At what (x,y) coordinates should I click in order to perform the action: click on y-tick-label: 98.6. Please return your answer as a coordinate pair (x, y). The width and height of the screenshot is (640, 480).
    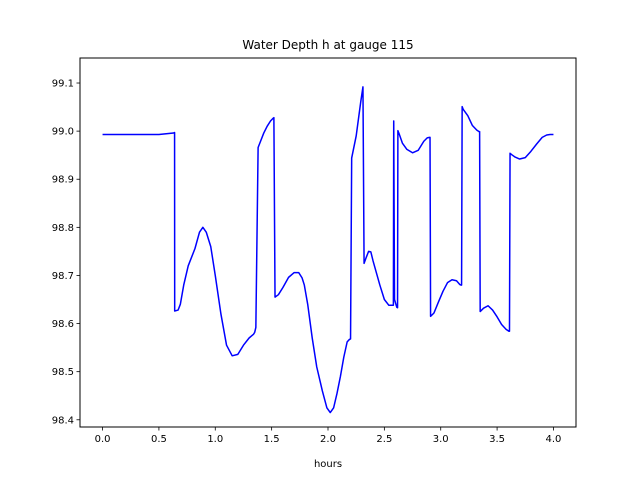
    Looking at the image, I should click on (63, 324).